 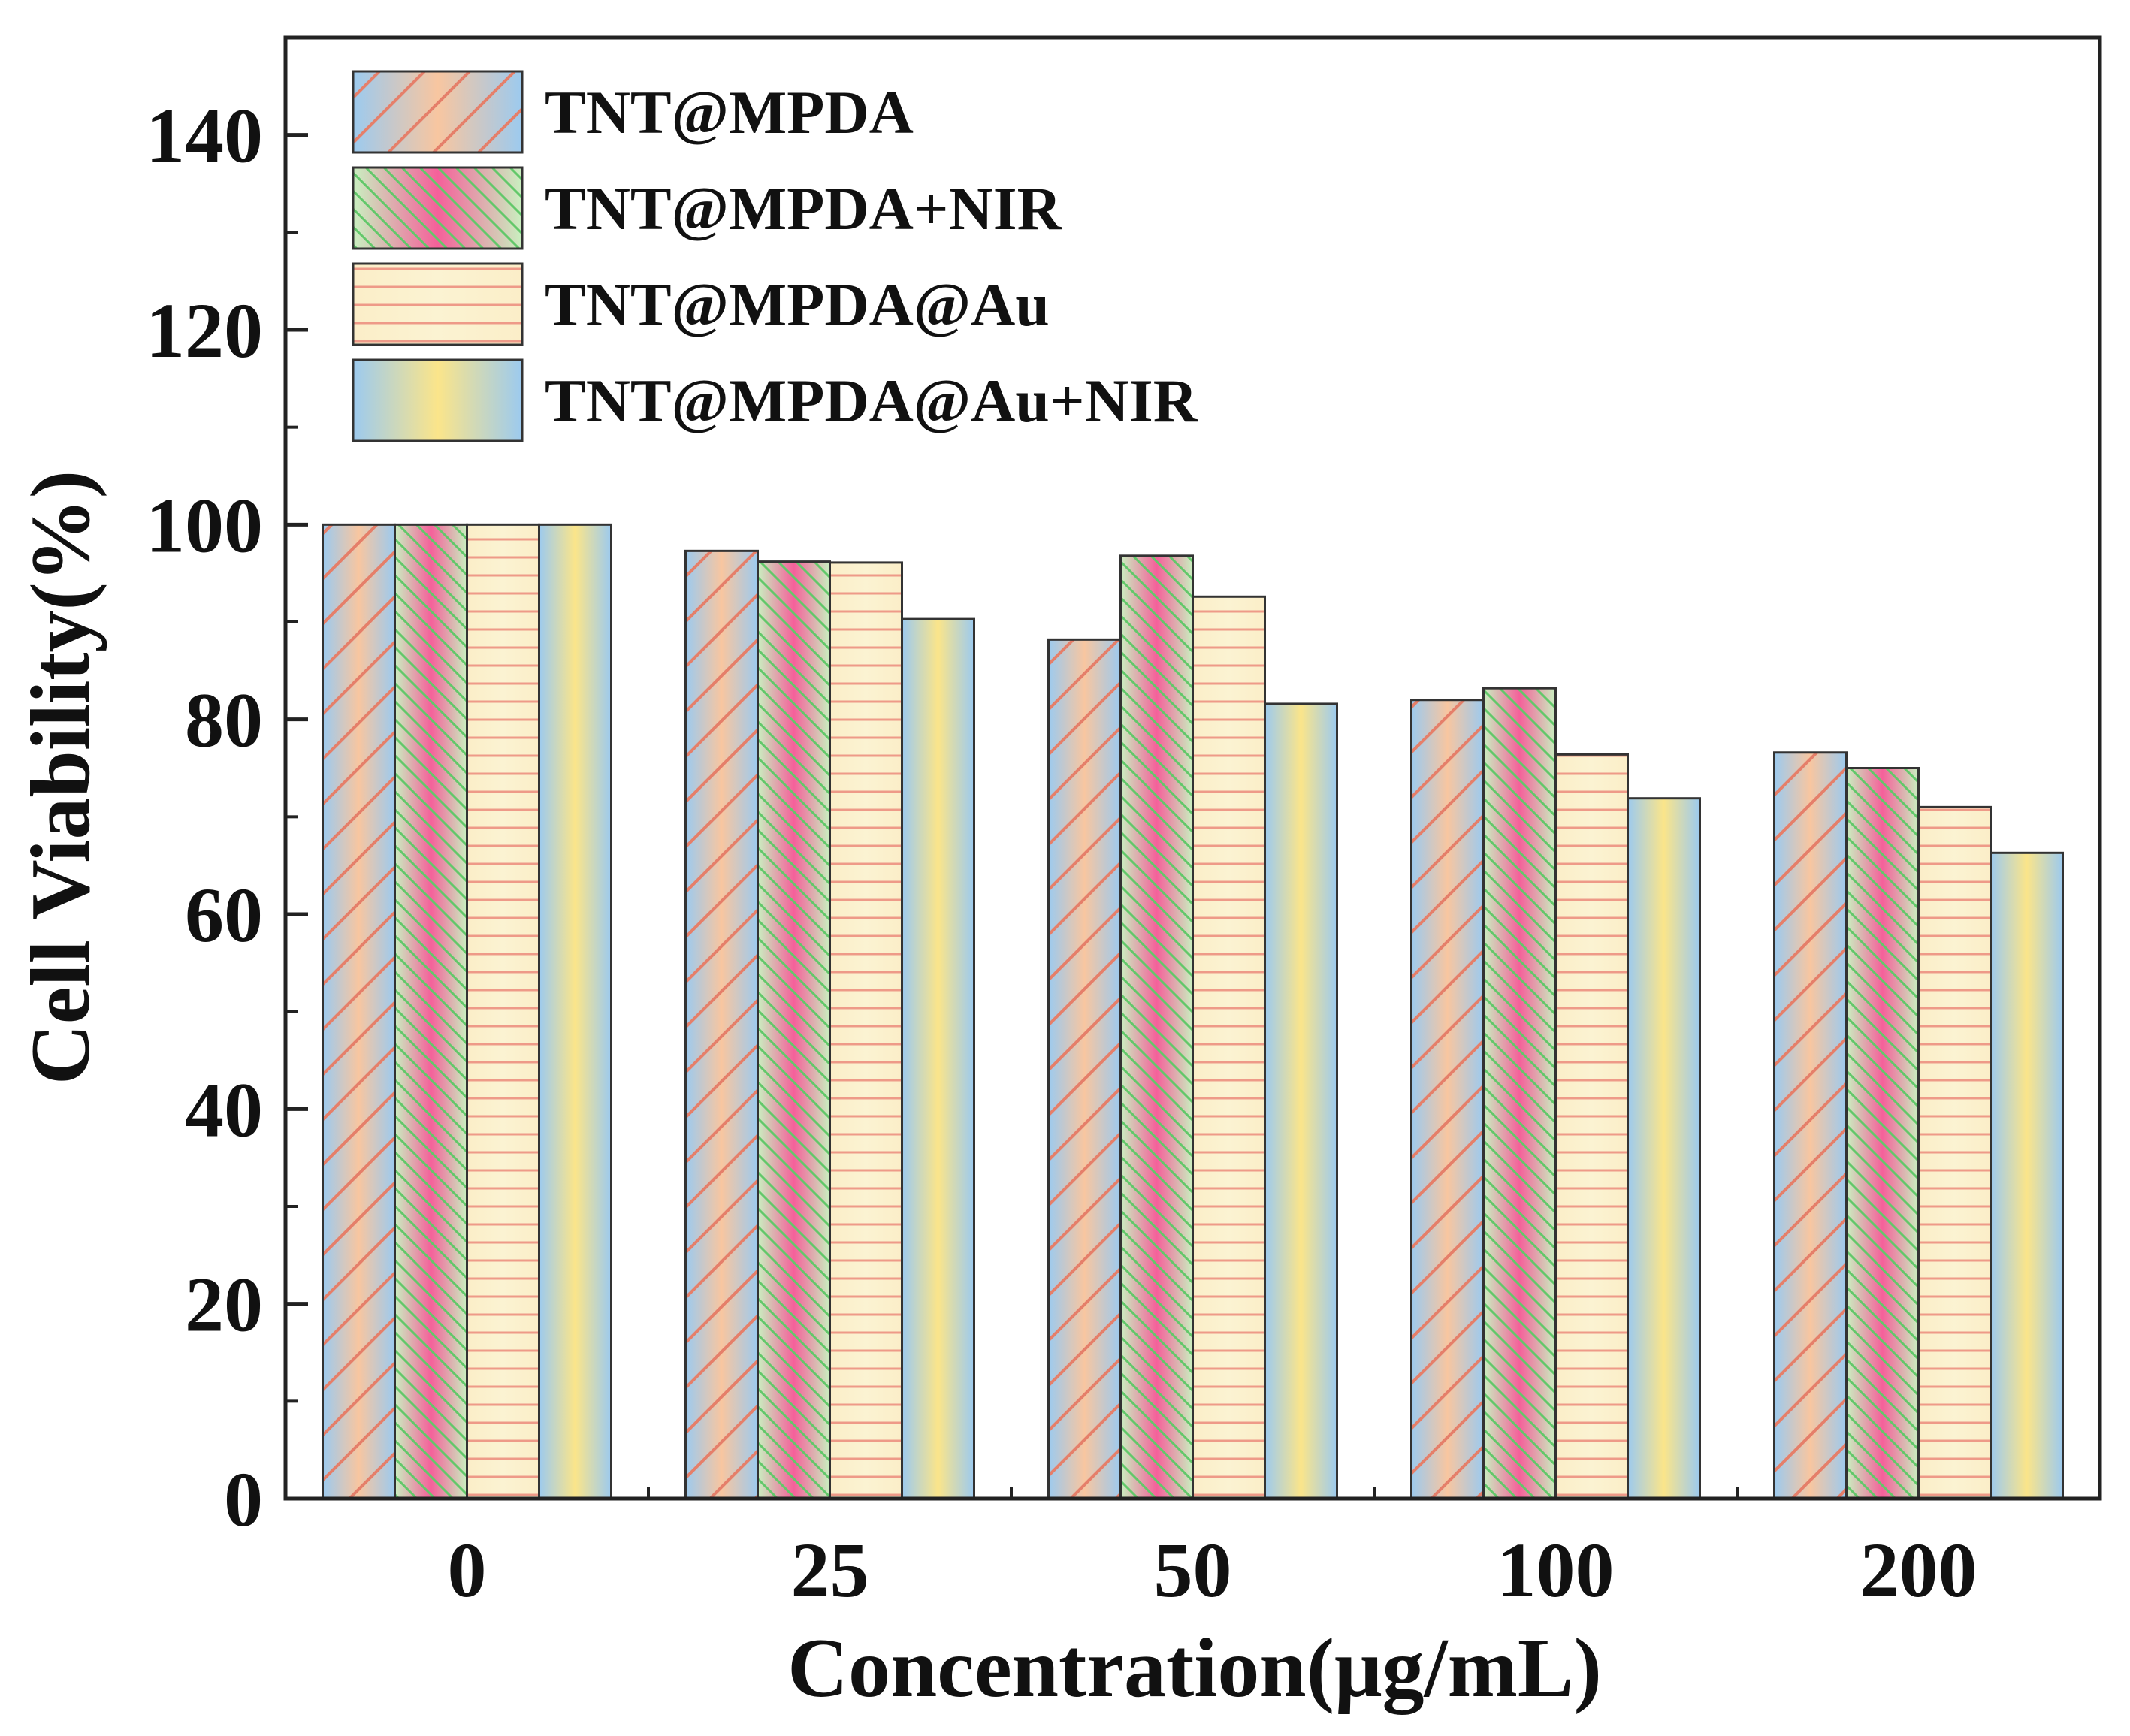 What do you see at coordinates (797, 304) in the screenshot?
I see `legend-label: TNT@MPDA@Au` at bounding box center [797, 304].